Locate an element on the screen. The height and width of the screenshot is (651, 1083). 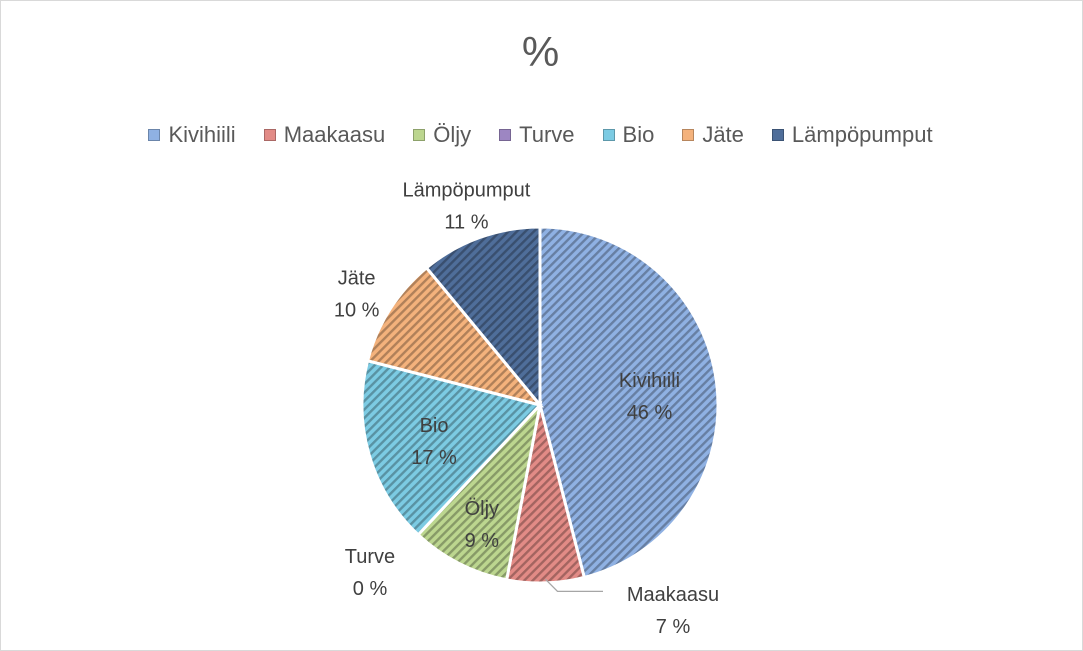
legend-label: Öljy is located at coordinates (452, 134).